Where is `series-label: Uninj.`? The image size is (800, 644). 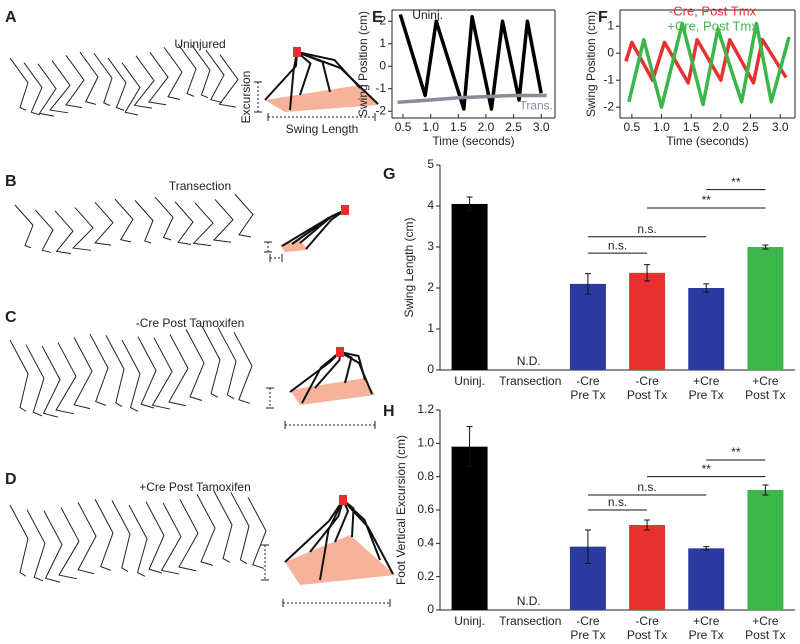
series-label: Uninj. is located at coordinates (427, 15).